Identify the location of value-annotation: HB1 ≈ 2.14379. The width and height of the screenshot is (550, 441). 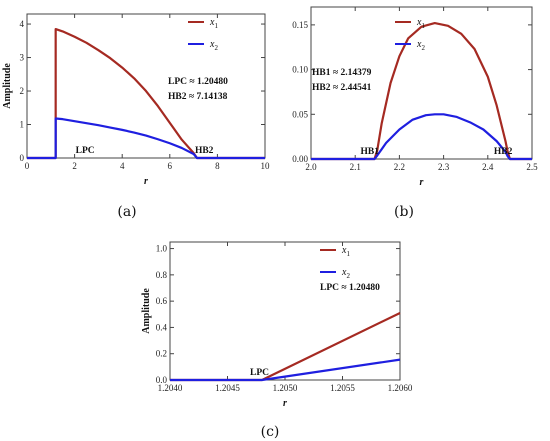
(342, 73).